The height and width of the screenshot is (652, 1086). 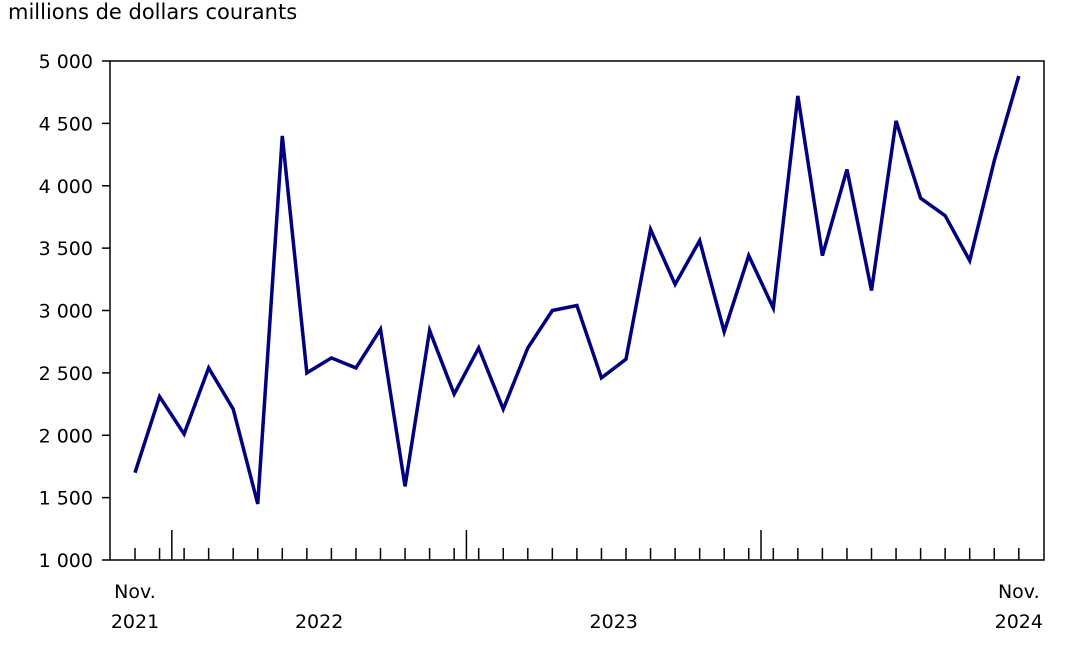 I want to click on y-tick-label: 2 000, so click(x=66, y=436).